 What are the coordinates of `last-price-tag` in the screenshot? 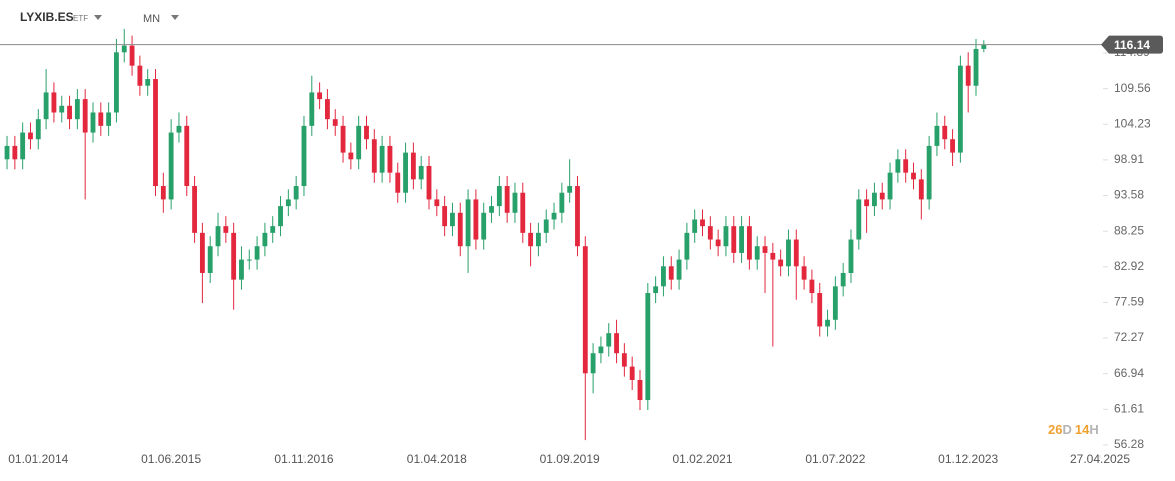 It's located at (1132, 44).